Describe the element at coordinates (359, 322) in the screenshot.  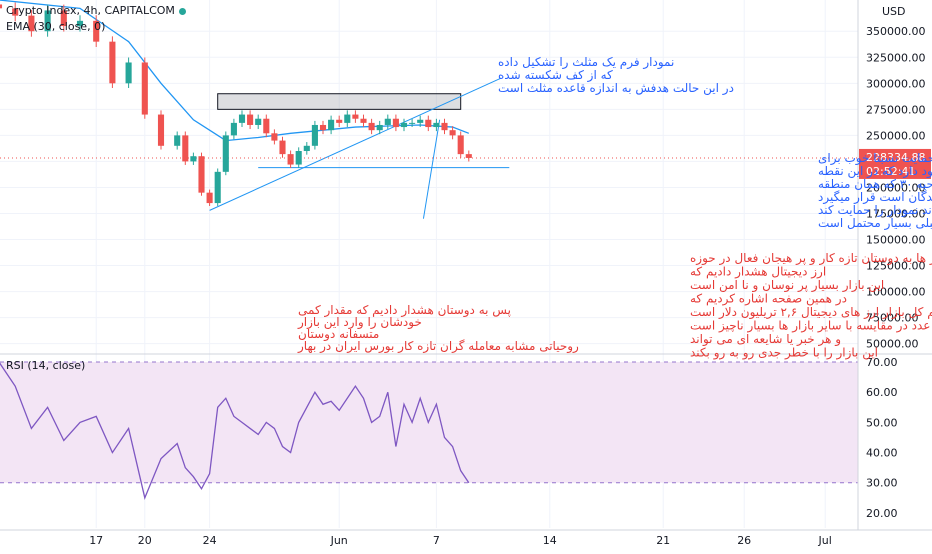
I see `warning-left-note-line: خودشان را وارد این بازار` at that location.